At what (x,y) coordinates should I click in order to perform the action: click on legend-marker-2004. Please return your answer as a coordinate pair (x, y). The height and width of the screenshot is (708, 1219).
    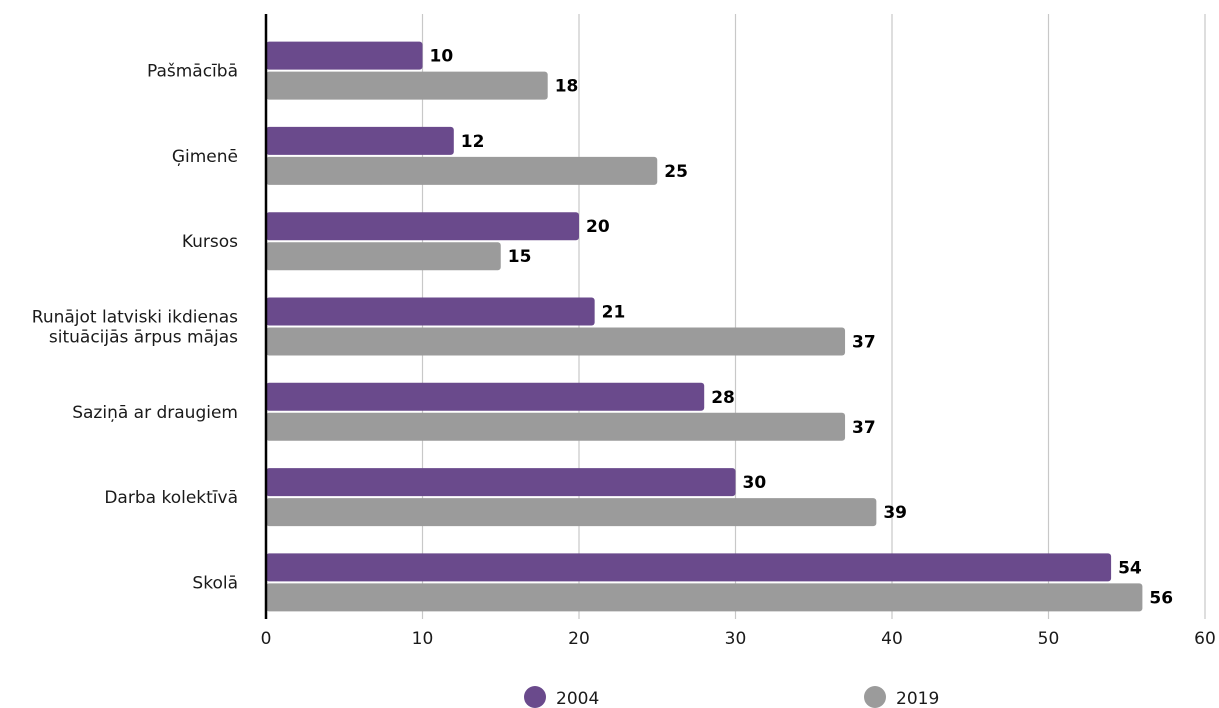
    Looking at the image, I should click on (535, 697).